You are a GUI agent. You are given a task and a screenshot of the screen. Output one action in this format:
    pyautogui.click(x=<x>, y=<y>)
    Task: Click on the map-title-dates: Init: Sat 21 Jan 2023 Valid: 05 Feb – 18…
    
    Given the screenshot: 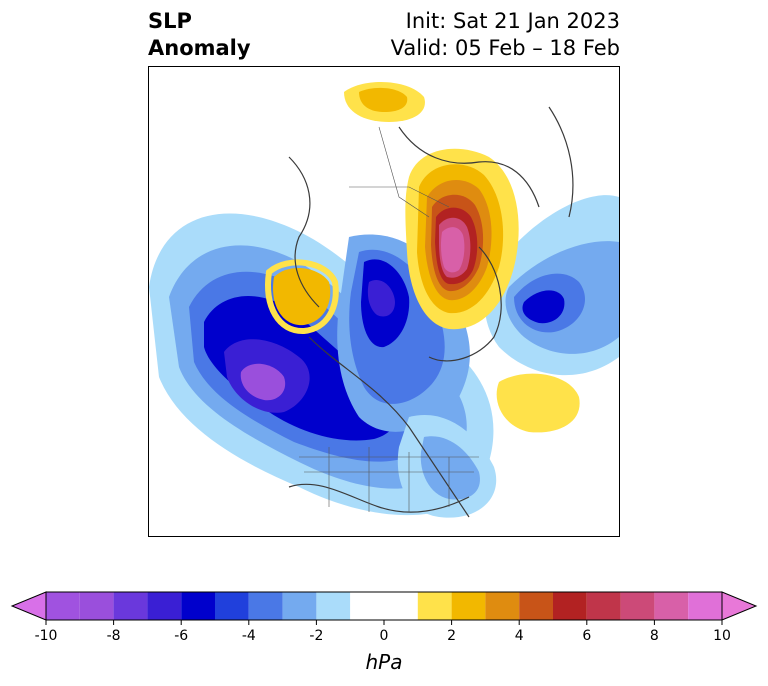 What is the action you would take?
    pyautogui.click(x=505, y=35)
    